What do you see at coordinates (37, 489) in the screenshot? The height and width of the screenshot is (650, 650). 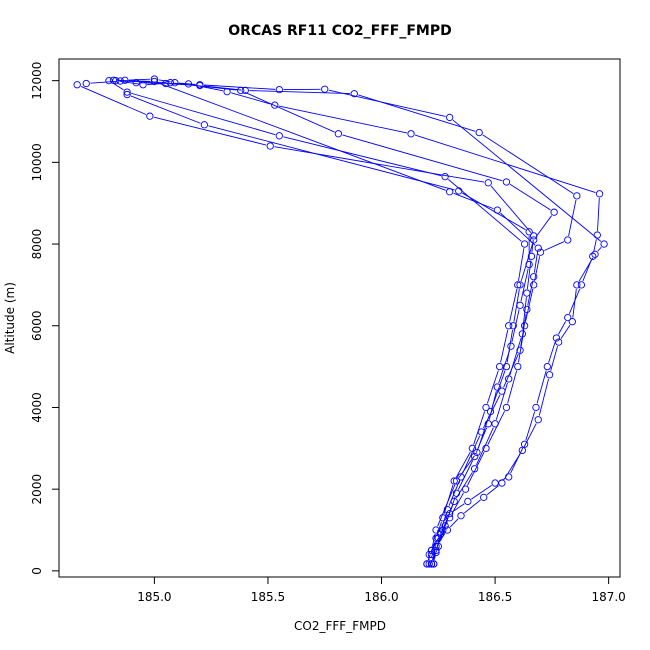 I see `y-tick-label-1: 2000` at bounding box center [37, 489].